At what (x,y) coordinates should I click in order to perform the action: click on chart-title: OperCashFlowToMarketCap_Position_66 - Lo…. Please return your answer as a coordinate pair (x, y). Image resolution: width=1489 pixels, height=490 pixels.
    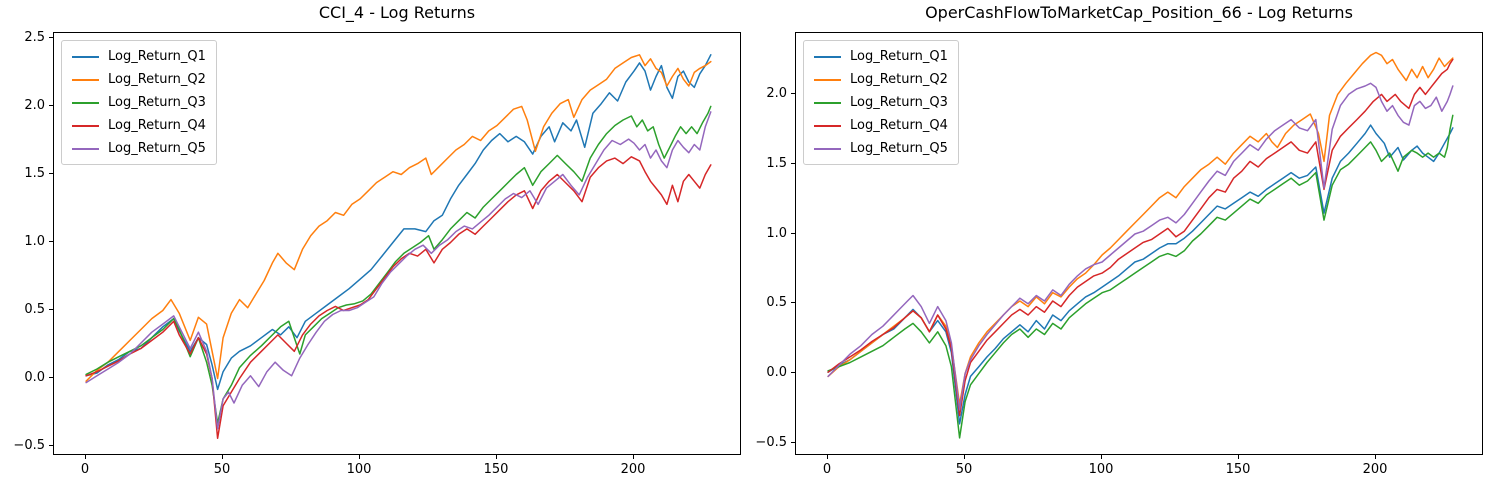
    Looking at the image, I should click on (1139, 12).